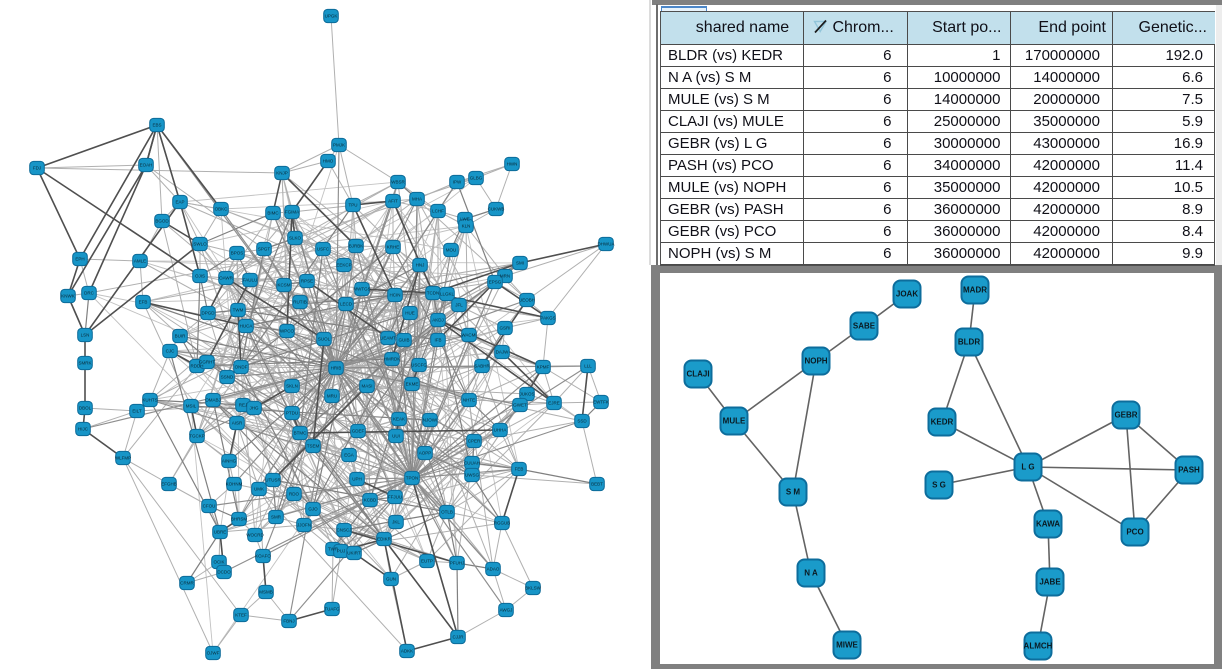 The height and width of the screenshot is (669, 1222). Describe the element at coordinates (226, 278) in the screenshot. I see `svg-text: OAWR` at that location.